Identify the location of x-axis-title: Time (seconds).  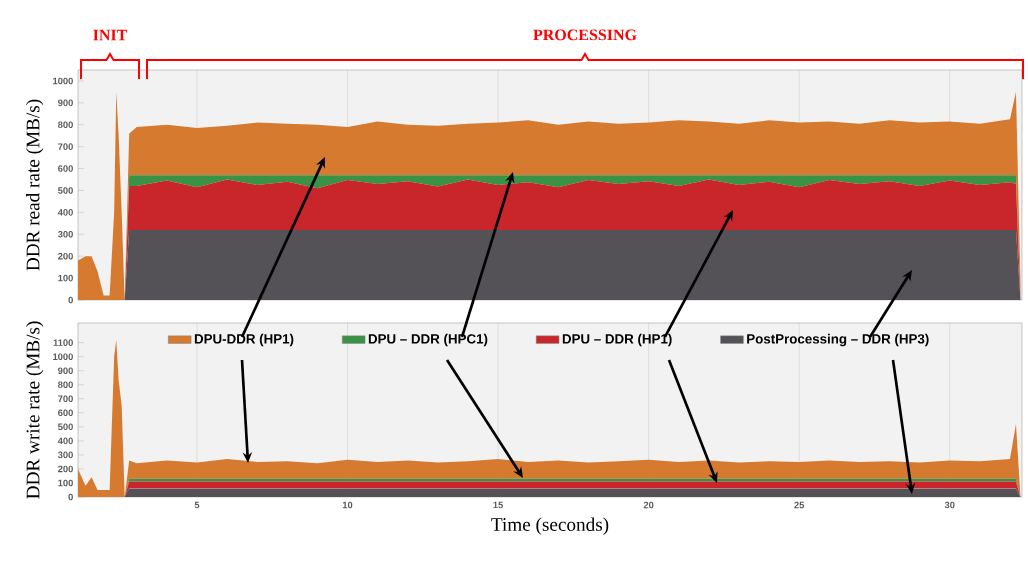
(550, 526).